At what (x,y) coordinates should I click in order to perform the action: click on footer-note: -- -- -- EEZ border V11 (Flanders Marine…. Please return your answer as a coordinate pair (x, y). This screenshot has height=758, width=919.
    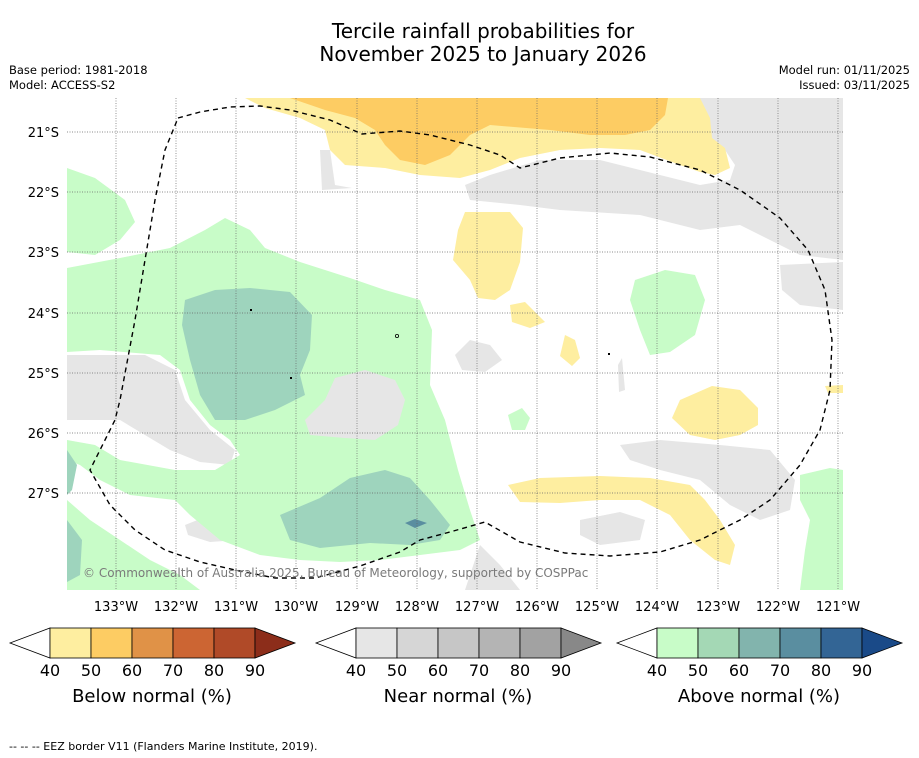
    Looking at the image, I should click on (163, 746).